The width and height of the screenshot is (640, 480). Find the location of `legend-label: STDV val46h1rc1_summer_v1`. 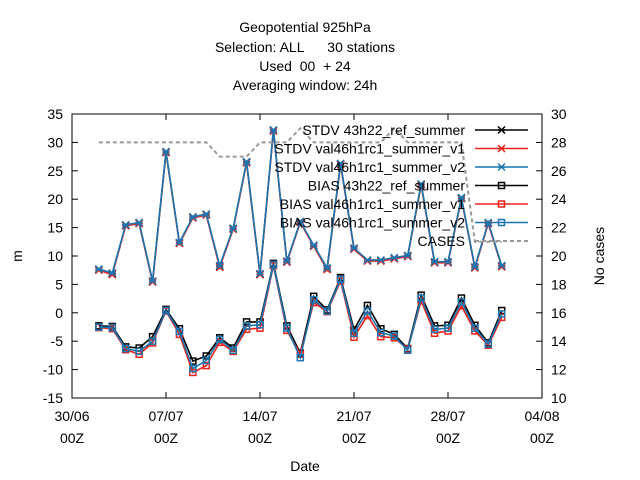

legend-label: STDV val46h1rc1_summer_v1 is located at coordinates (369, 149).